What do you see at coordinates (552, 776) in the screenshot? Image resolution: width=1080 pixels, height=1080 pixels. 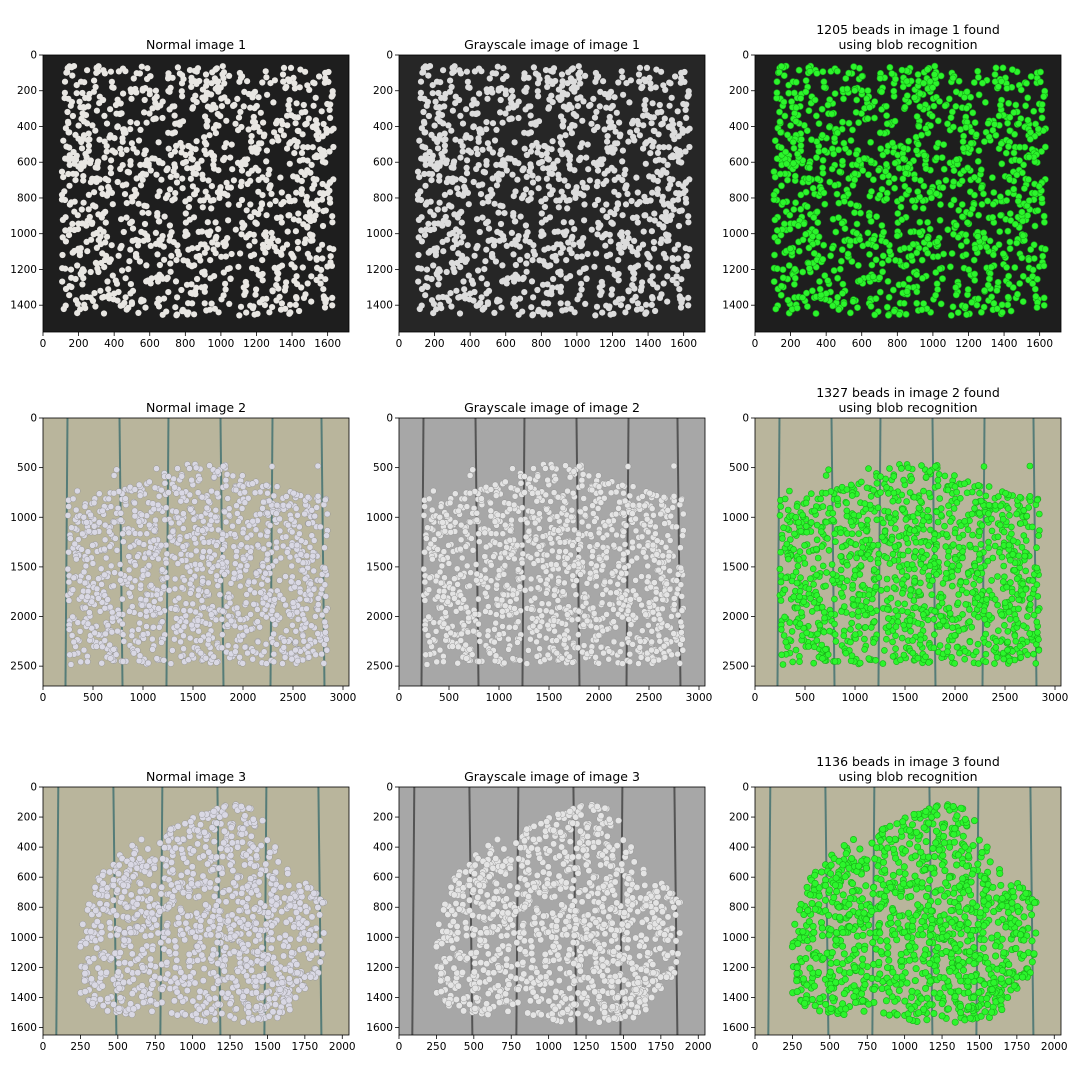 I see `panel-title: Grayscale image of image 3` at bounding box center [552, 776].